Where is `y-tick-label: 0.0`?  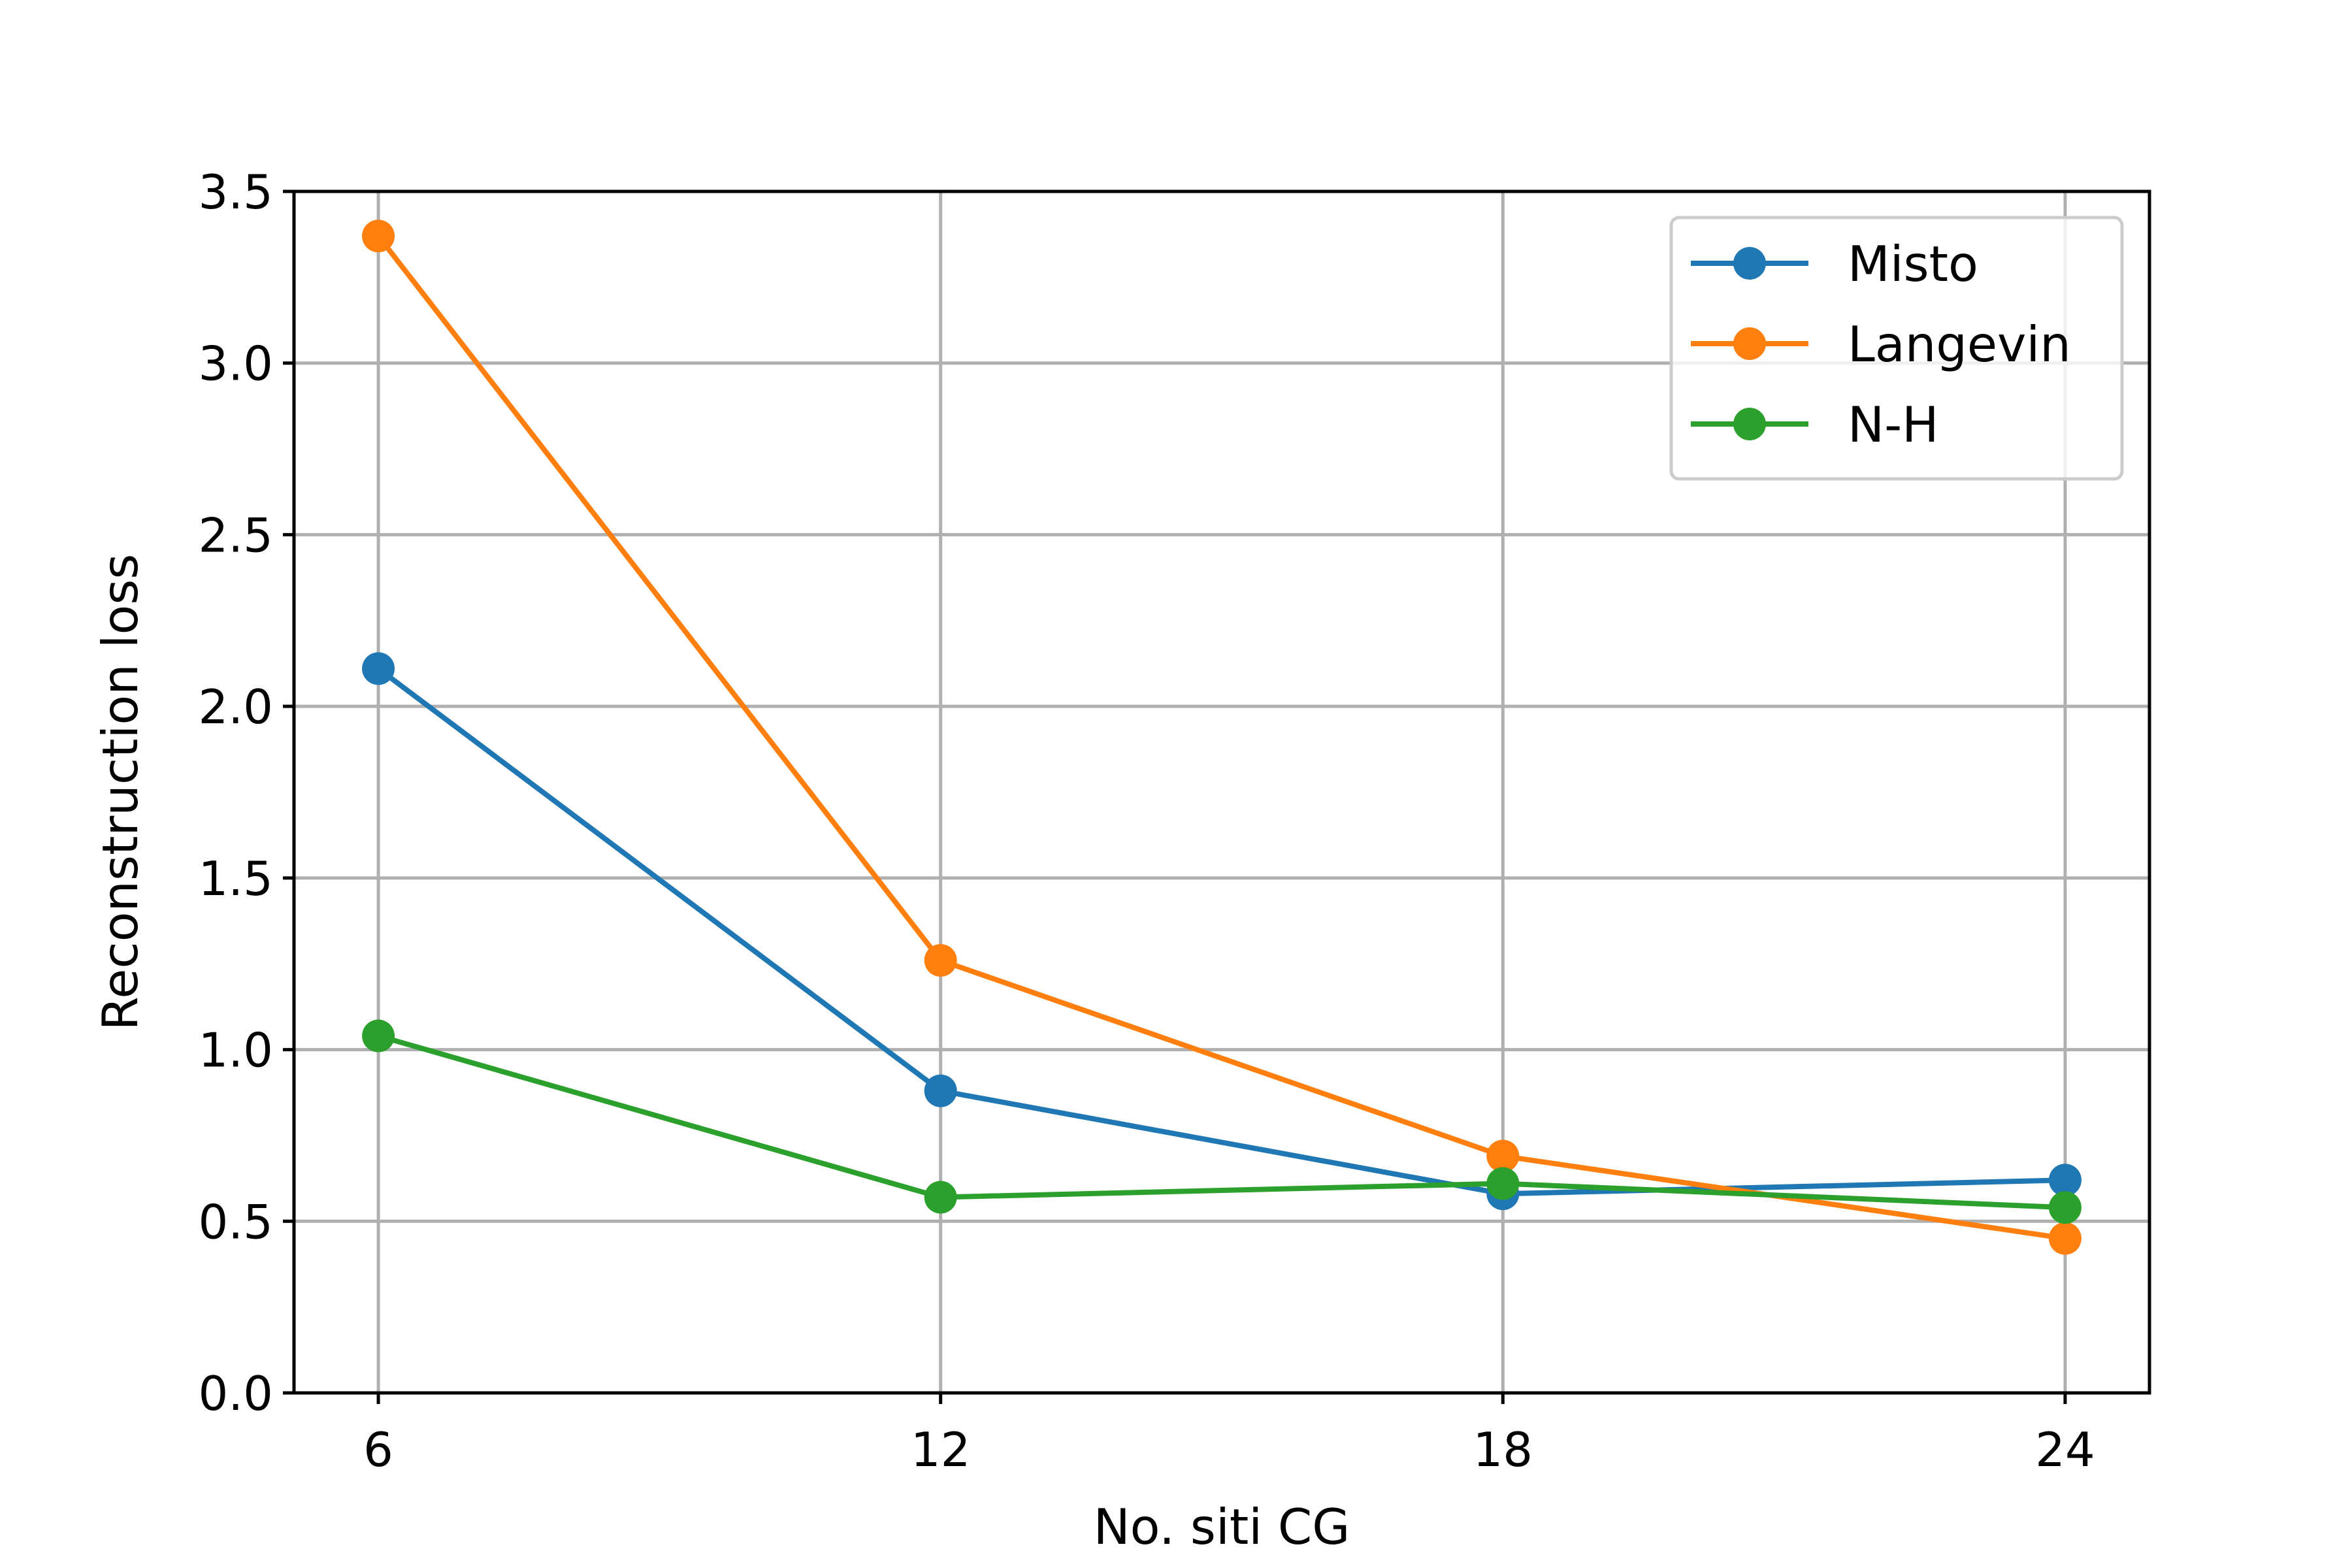
y-tick-label: 0.0 is located at coordinates (235, 1393).